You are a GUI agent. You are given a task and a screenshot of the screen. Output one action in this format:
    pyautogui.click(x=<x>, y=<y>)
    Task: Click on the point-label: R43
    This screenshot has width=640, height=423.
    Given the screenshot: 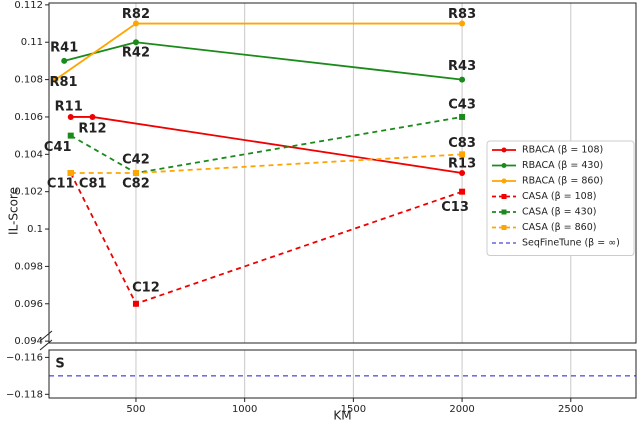 What is the action you would take?
    pyautogui.click(x=462, y=66)
    